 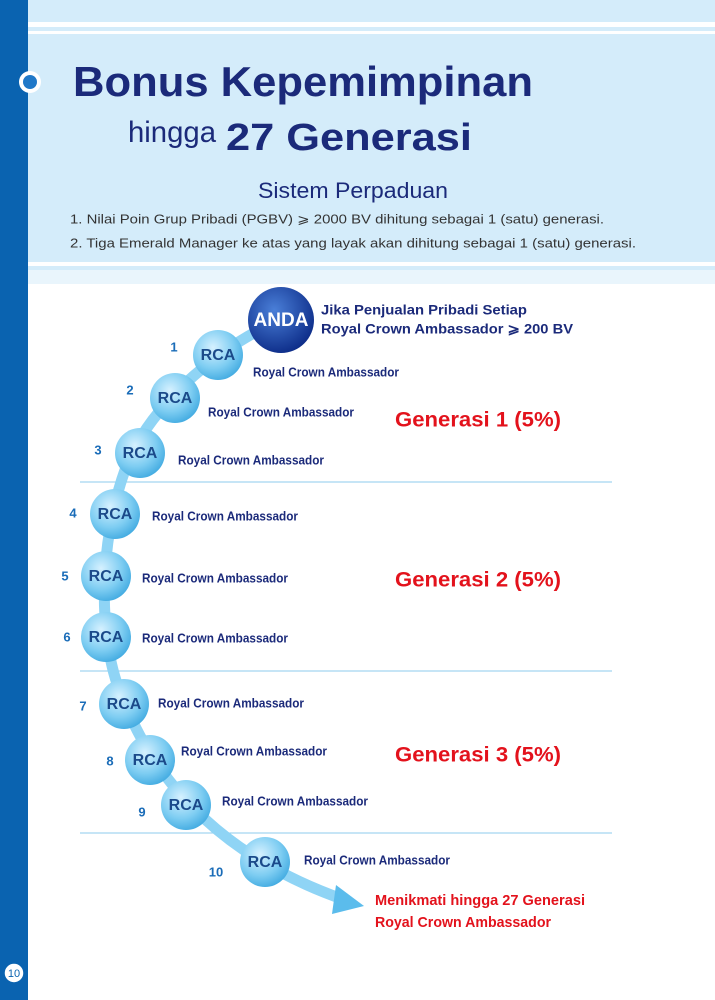 I want to click on anda-note: Royal Crown Ambassador ⩾ 200 BV, so click(x=447, y=329).